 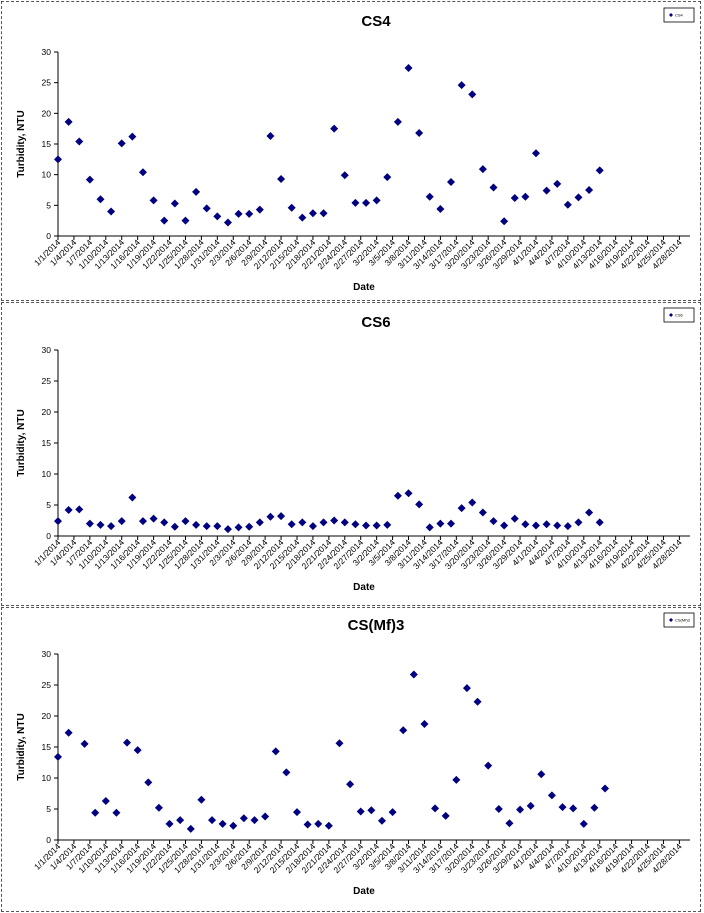 I want to click on legend: CS6, so click(x=679, y=315).